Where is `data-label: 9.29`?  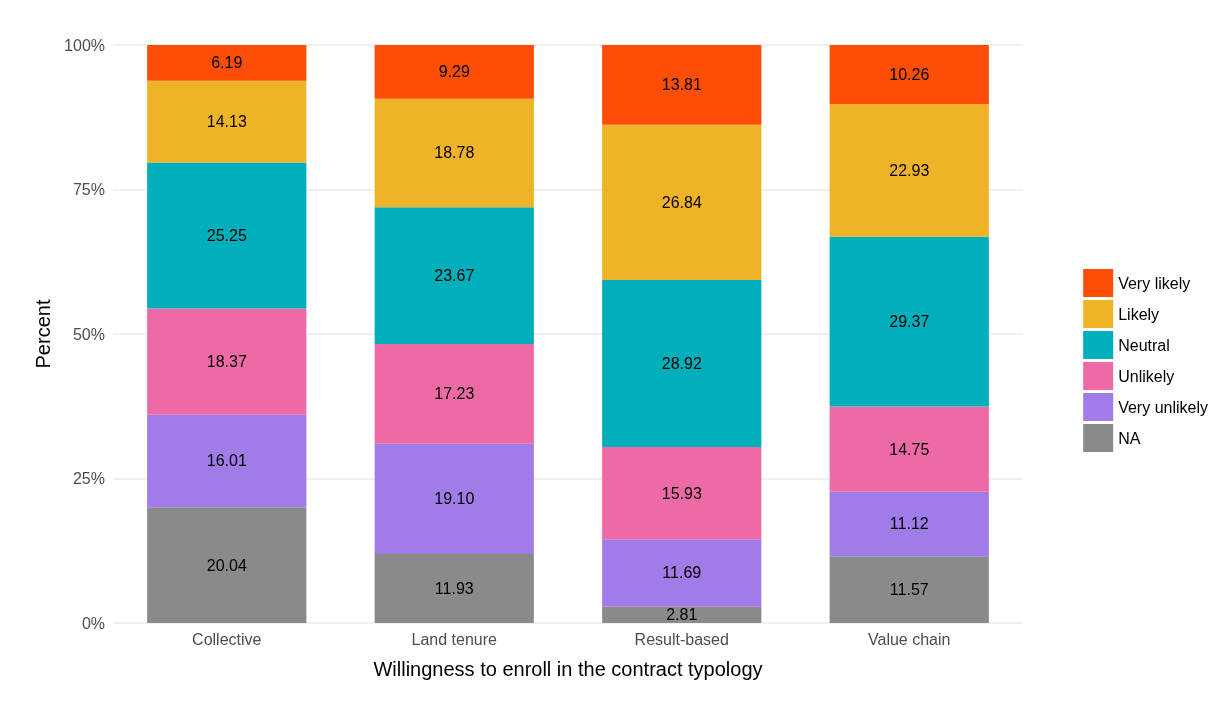
data-label: 9.29 is located at coordinates (454, 72).